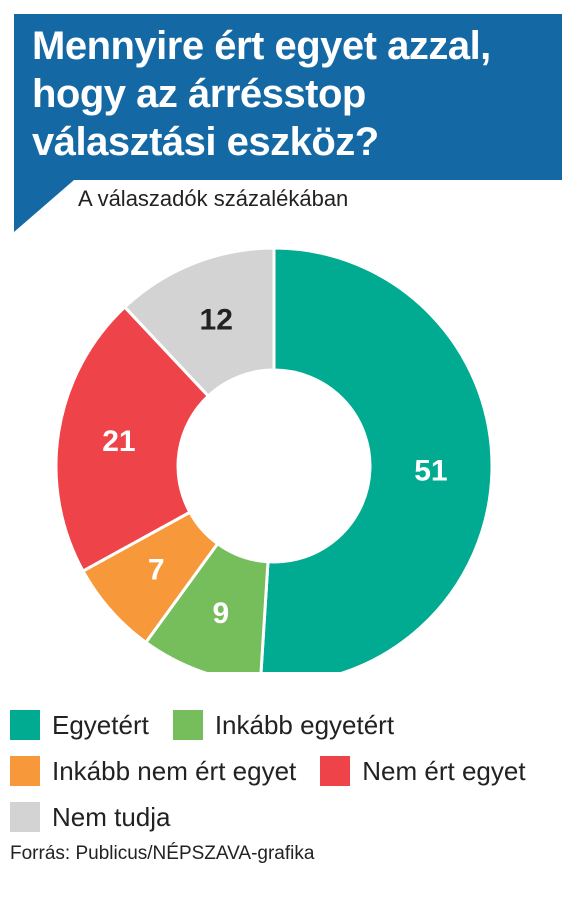 The height and width of the screenshot is (900, 576). What do you see at coordinates (44, 206) in the screenshot?
I see `banner-notch` at bounding box center [44, 206].